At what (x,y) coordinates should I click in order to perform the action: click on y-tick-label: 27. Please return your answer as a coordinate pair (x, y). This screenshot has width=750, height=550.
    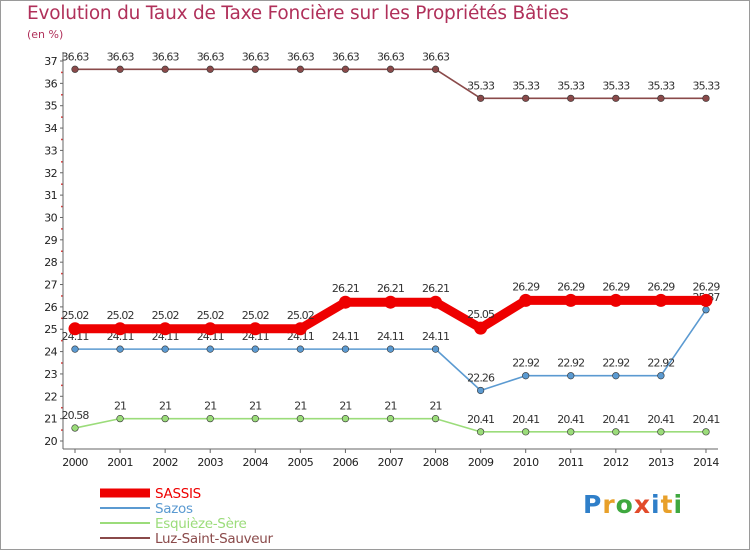
    Looking at the image, I should click on (50, 285).